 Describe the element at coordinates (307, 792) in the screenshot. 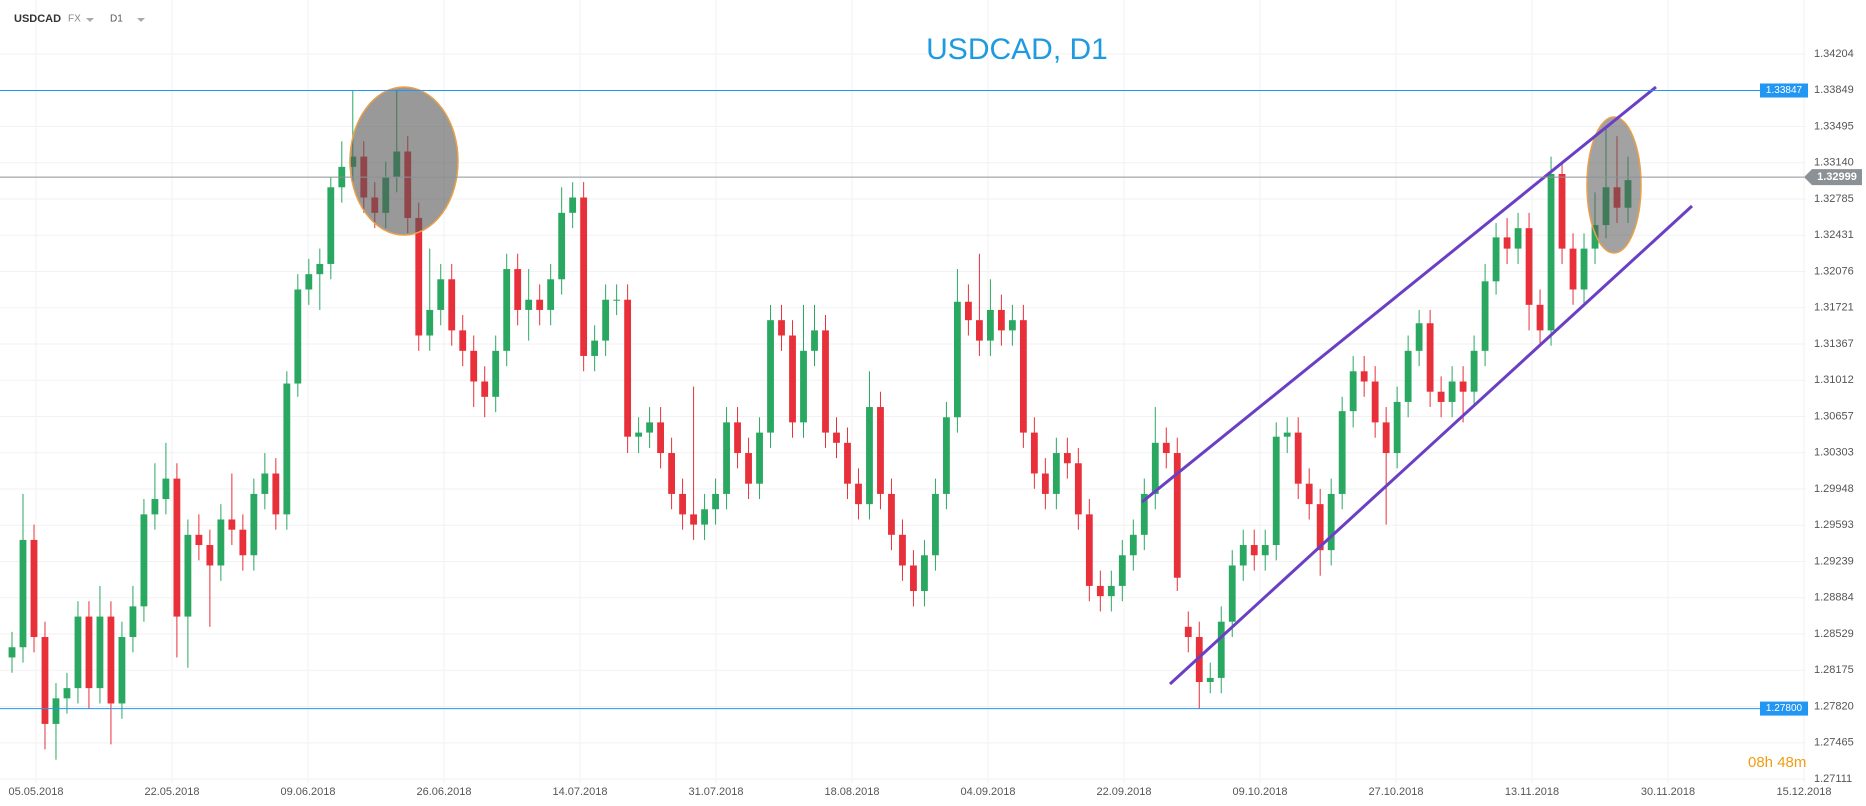

I see `x-tick-label: 09.06.2018` at that location.